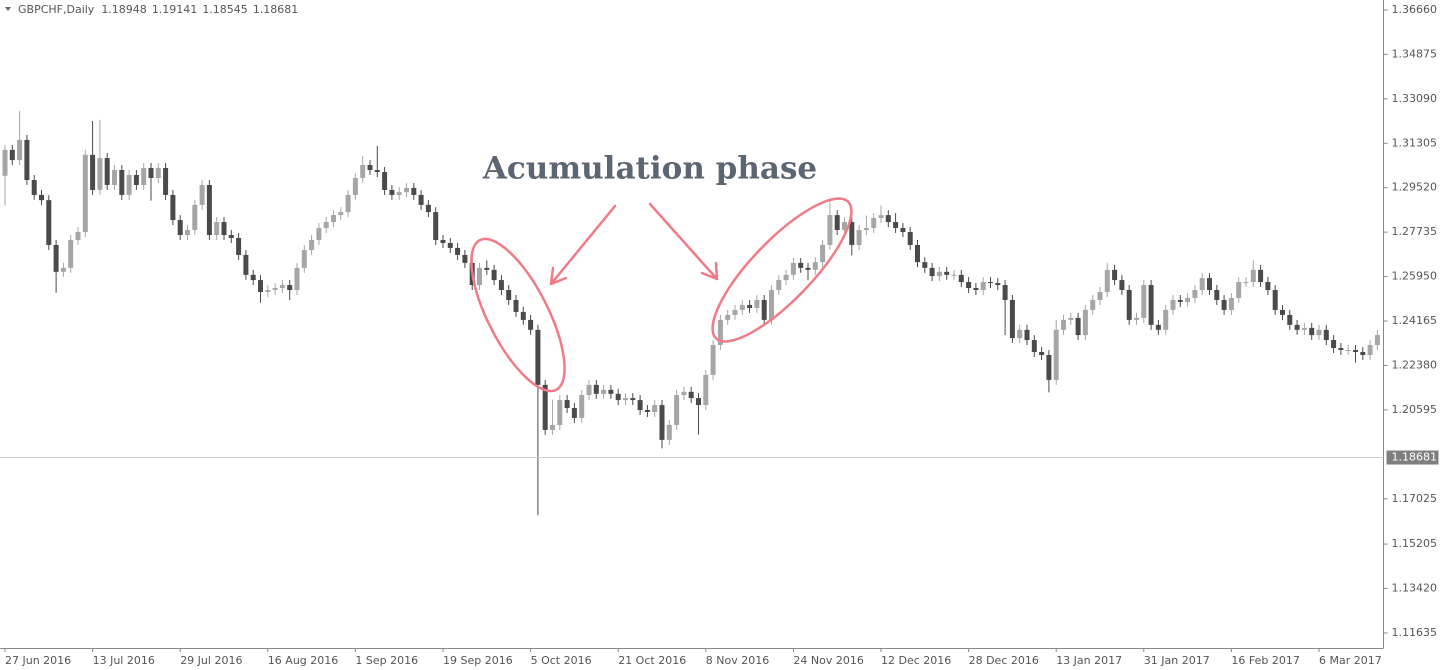 The height and width of the screenshot is (670, 1440). Describe the element at coordinates (1415, 53) in the screenshot. I see `y-tick-label: 1.34875` at that location.